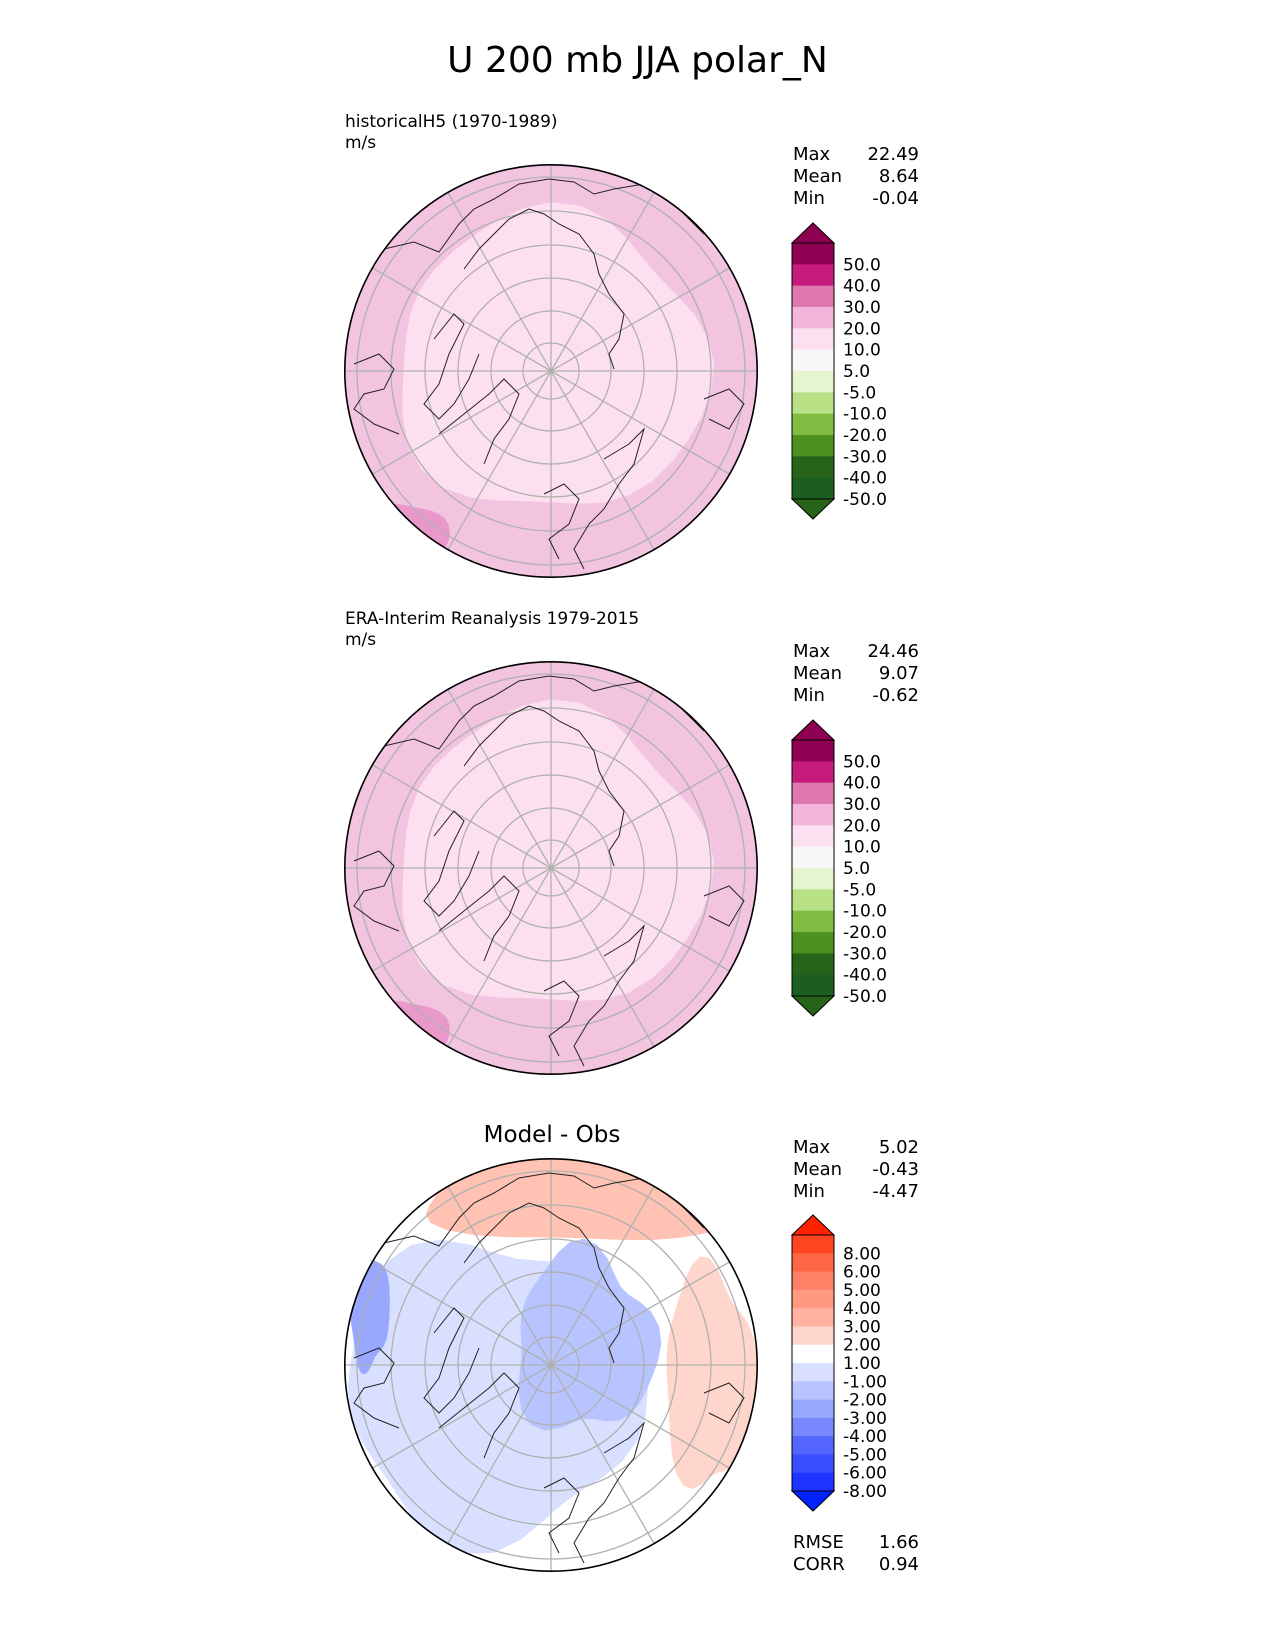 This screenshot has width=1275, height=1650. I want to click on colorbar-tick-label: -2.00, so click(865, 1401).